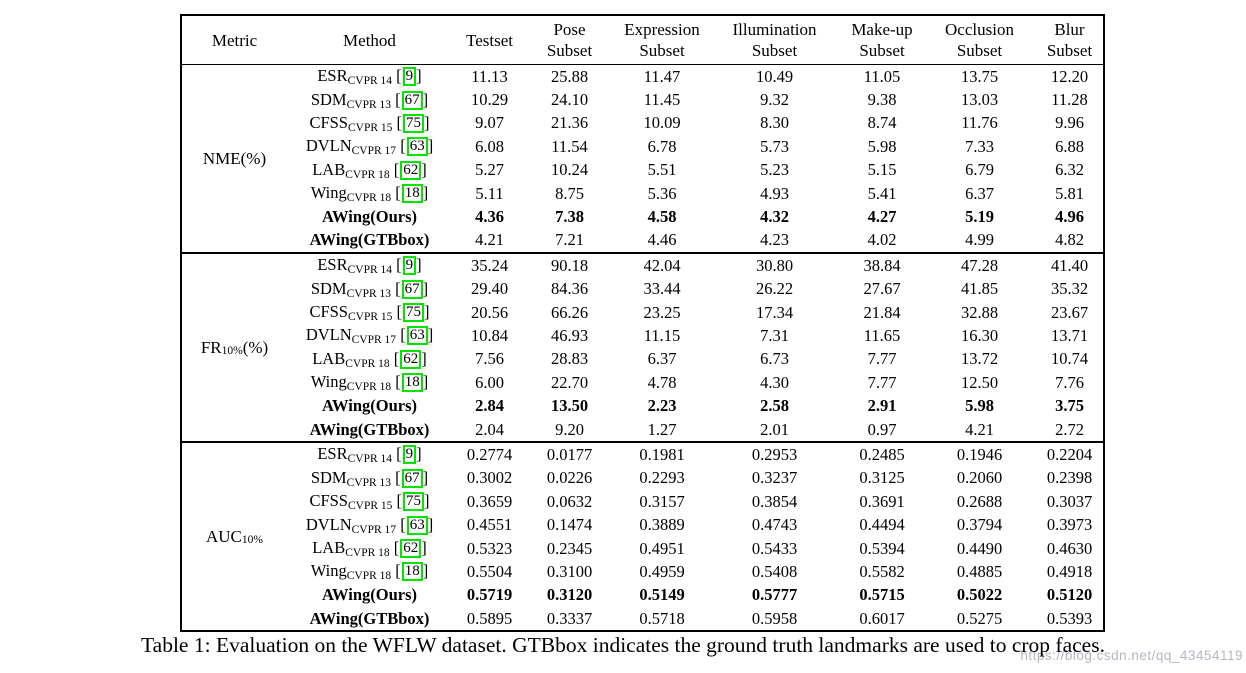 This screenshot has height=673, width=1246. I want to click on value-cell: 0.5895, so click(489, 618).